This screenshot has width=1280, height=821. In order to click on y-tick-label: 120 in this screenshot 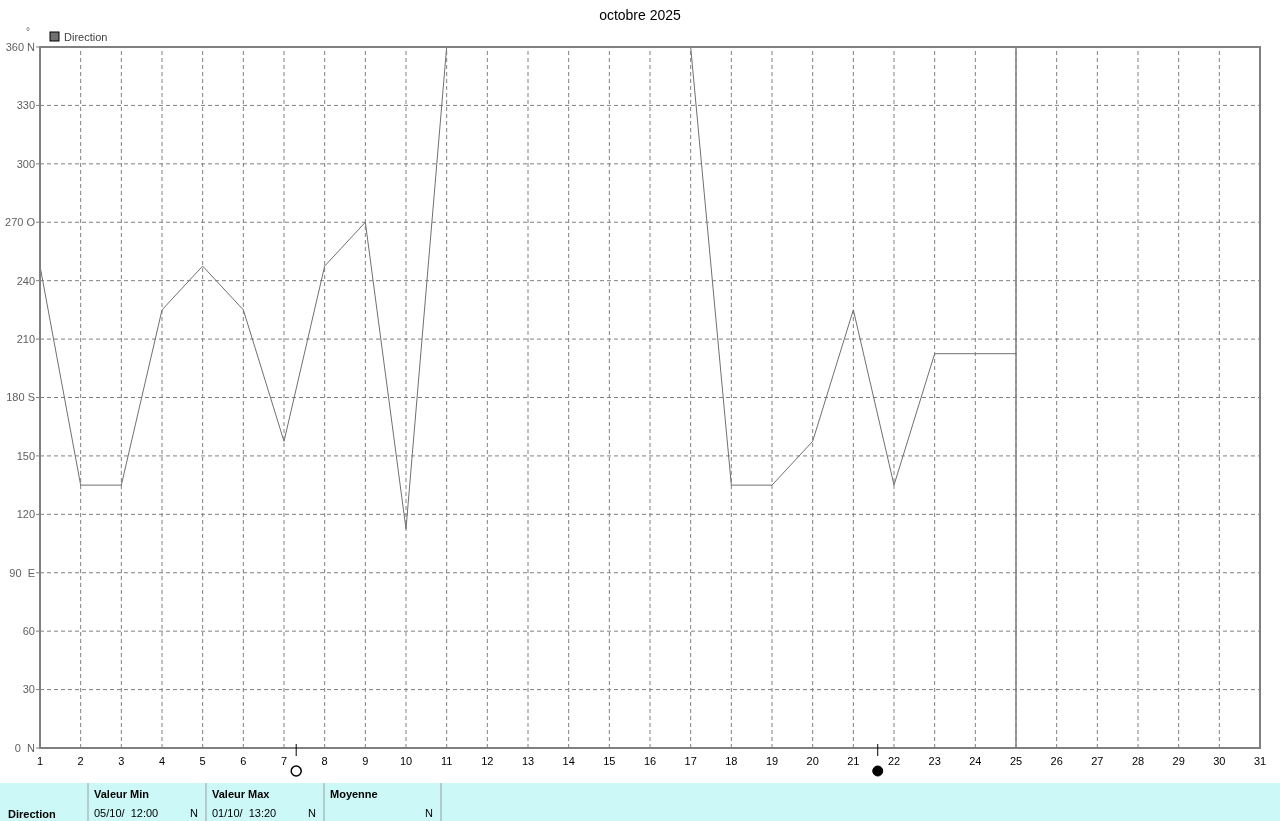, I will do `click(25, 514)`.